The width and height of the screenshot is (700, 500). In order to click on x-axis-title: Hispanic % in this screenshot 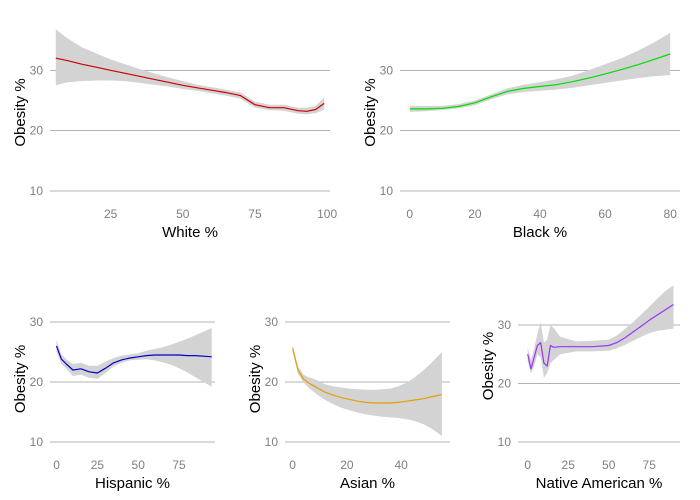, I will do `click(132, 483)`.